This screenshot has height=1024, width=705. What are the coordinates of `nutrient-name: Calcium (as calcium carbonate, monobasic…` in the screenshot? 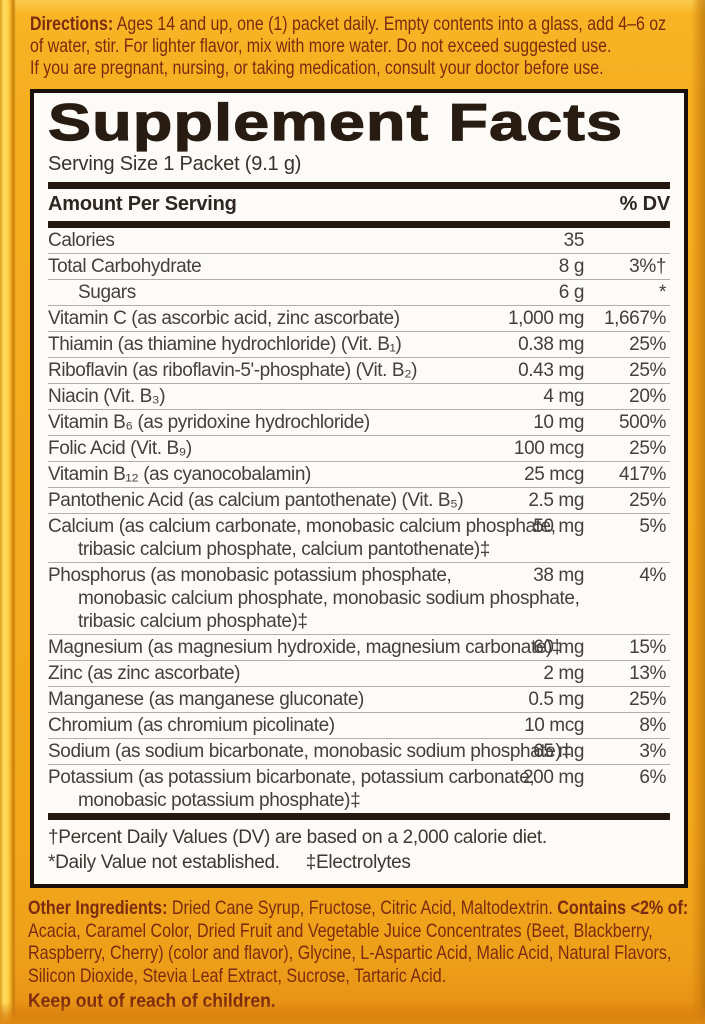 It's located at (359, 538).